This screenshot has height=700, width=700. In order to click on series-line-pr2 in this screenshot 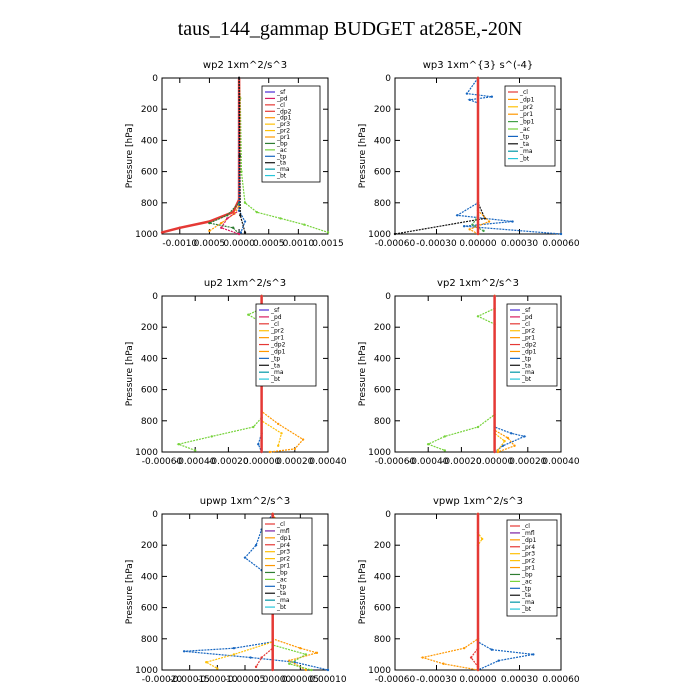, I will do `click(272, 371)`.